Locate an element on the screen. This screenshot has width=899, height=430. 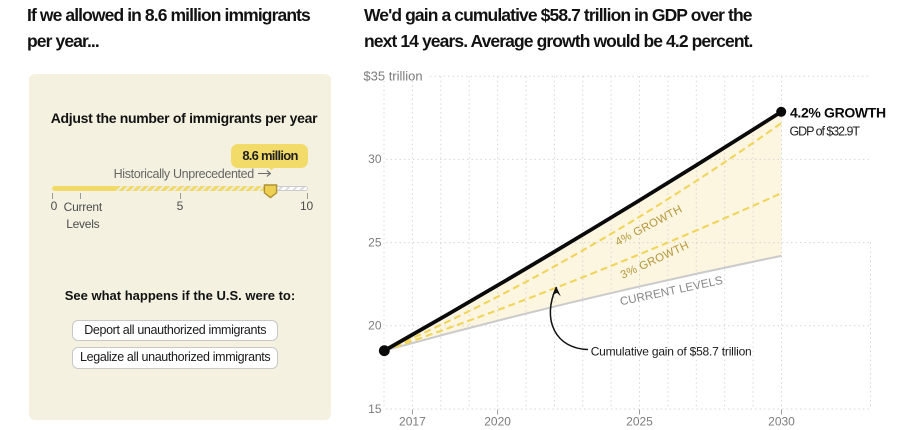
svg-text: 2020 is located at coordinates (497, 422).